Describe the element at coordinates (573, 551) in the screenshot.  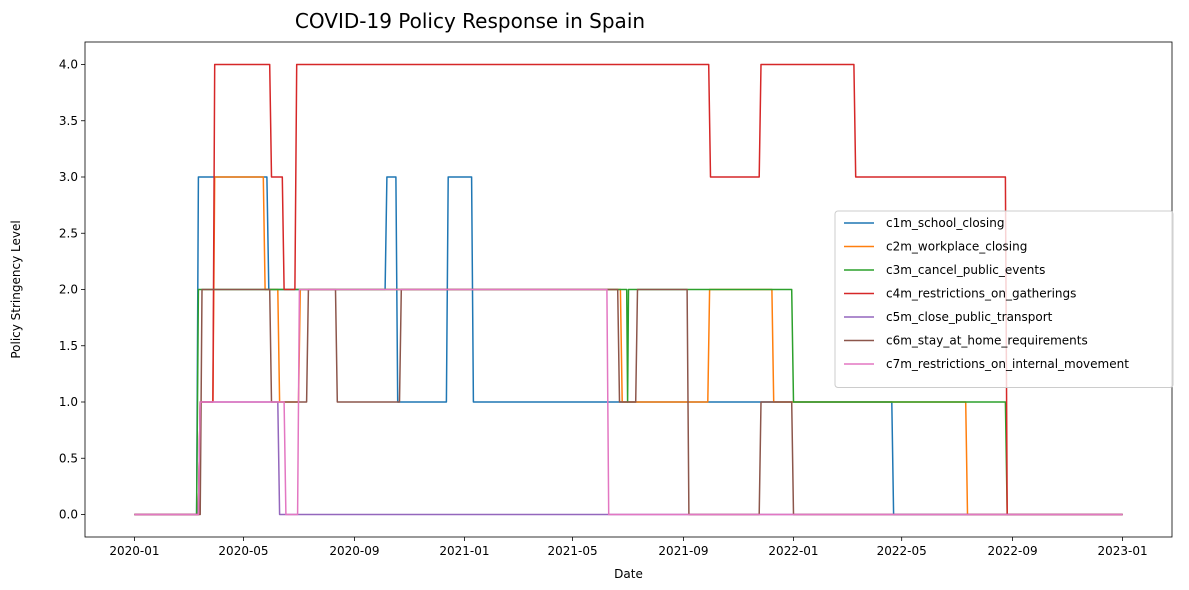
I see `x-tick-label: 2021-05` at that location.